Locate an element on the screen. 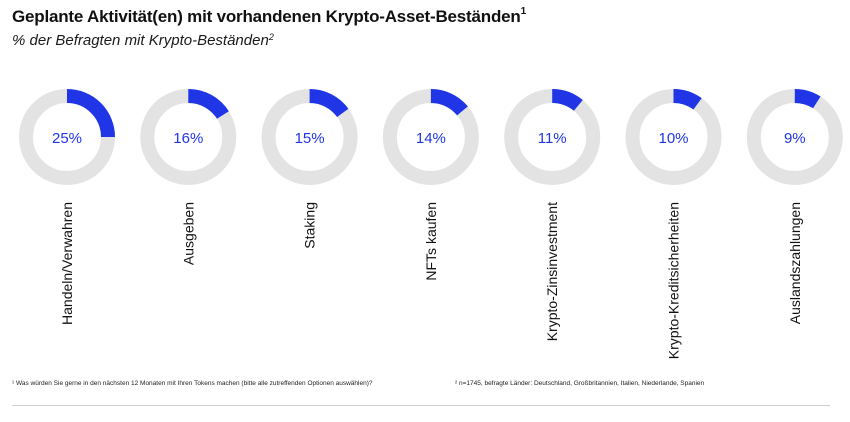  donut-value-label: 10% is located at coordinates (673, 138).